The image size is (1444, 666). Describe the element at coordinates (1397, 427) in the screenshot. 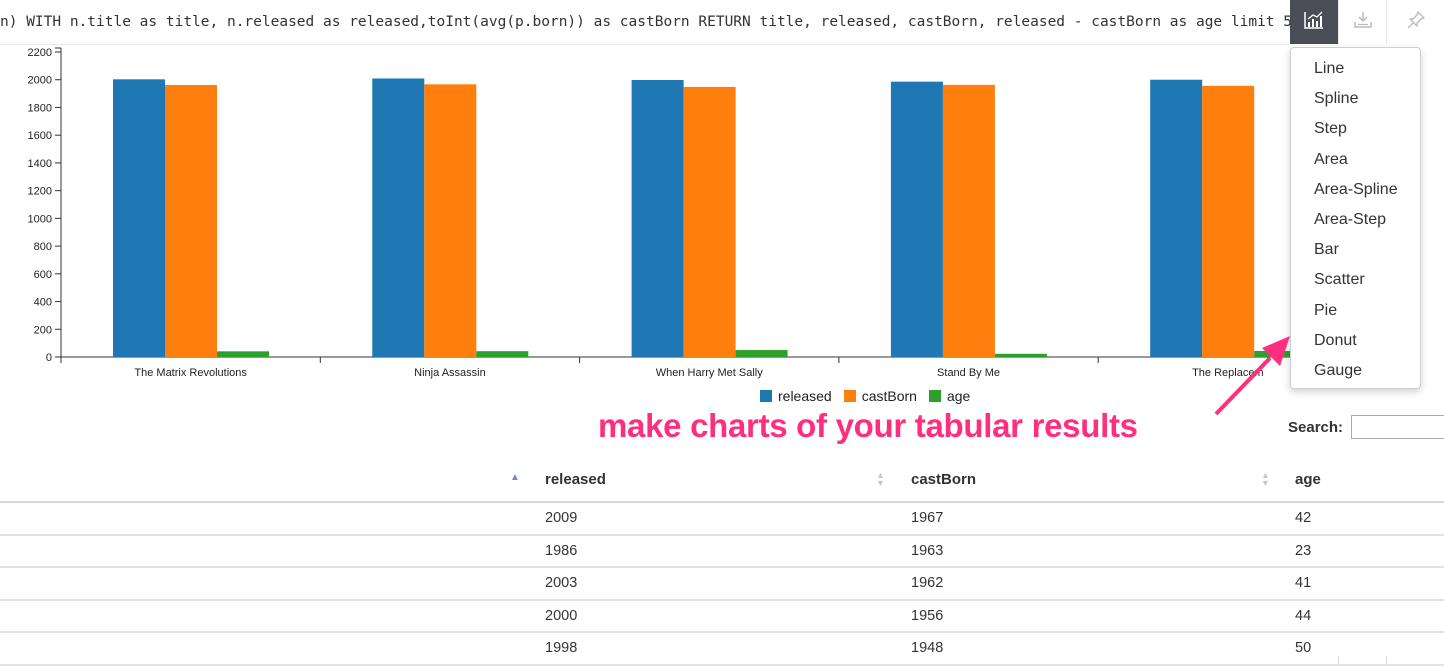

I see `search-input` at that location.